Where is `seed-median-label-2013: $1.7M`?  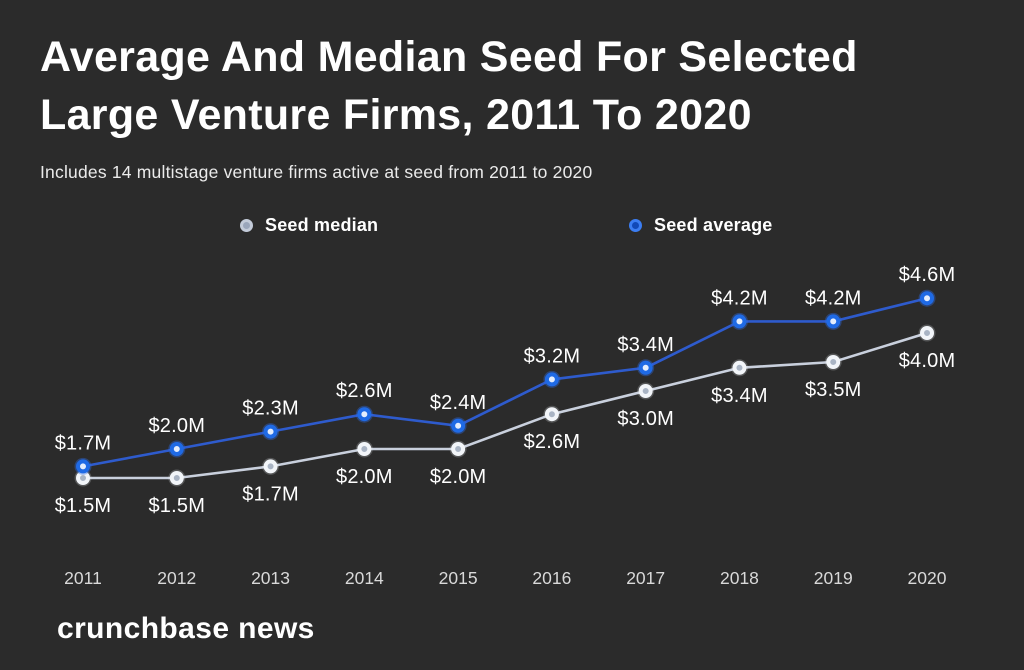
seed-median-label-2013: $1.7M is located at coordinates (270, 494).